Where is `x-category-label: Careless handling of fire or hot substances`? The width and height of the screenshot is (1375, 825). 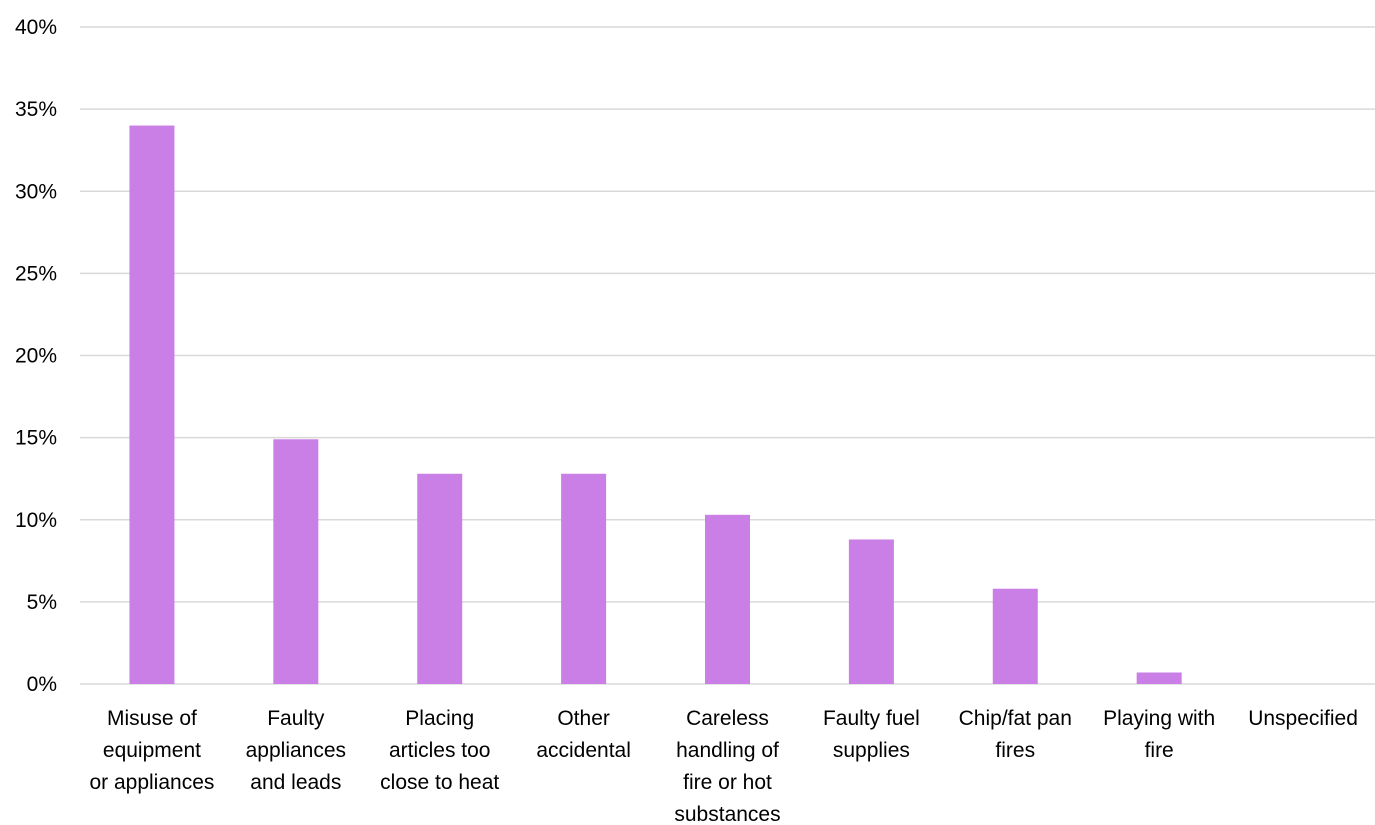 x-category-label: Careless handling of fire or hot substances is located at coordinates (727, 766).